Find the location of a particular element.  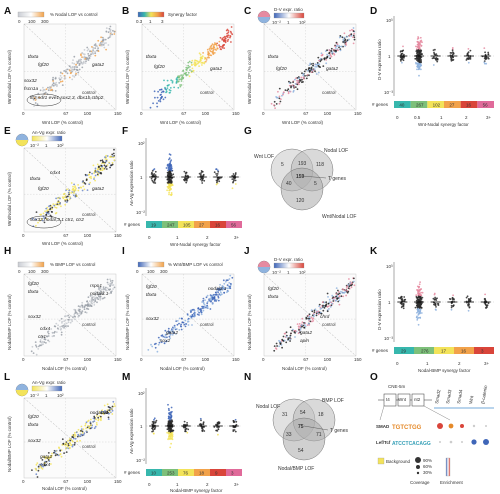

venn-set-g-2: Wnt/Nodal LOF is located at coordinates (339, 217).